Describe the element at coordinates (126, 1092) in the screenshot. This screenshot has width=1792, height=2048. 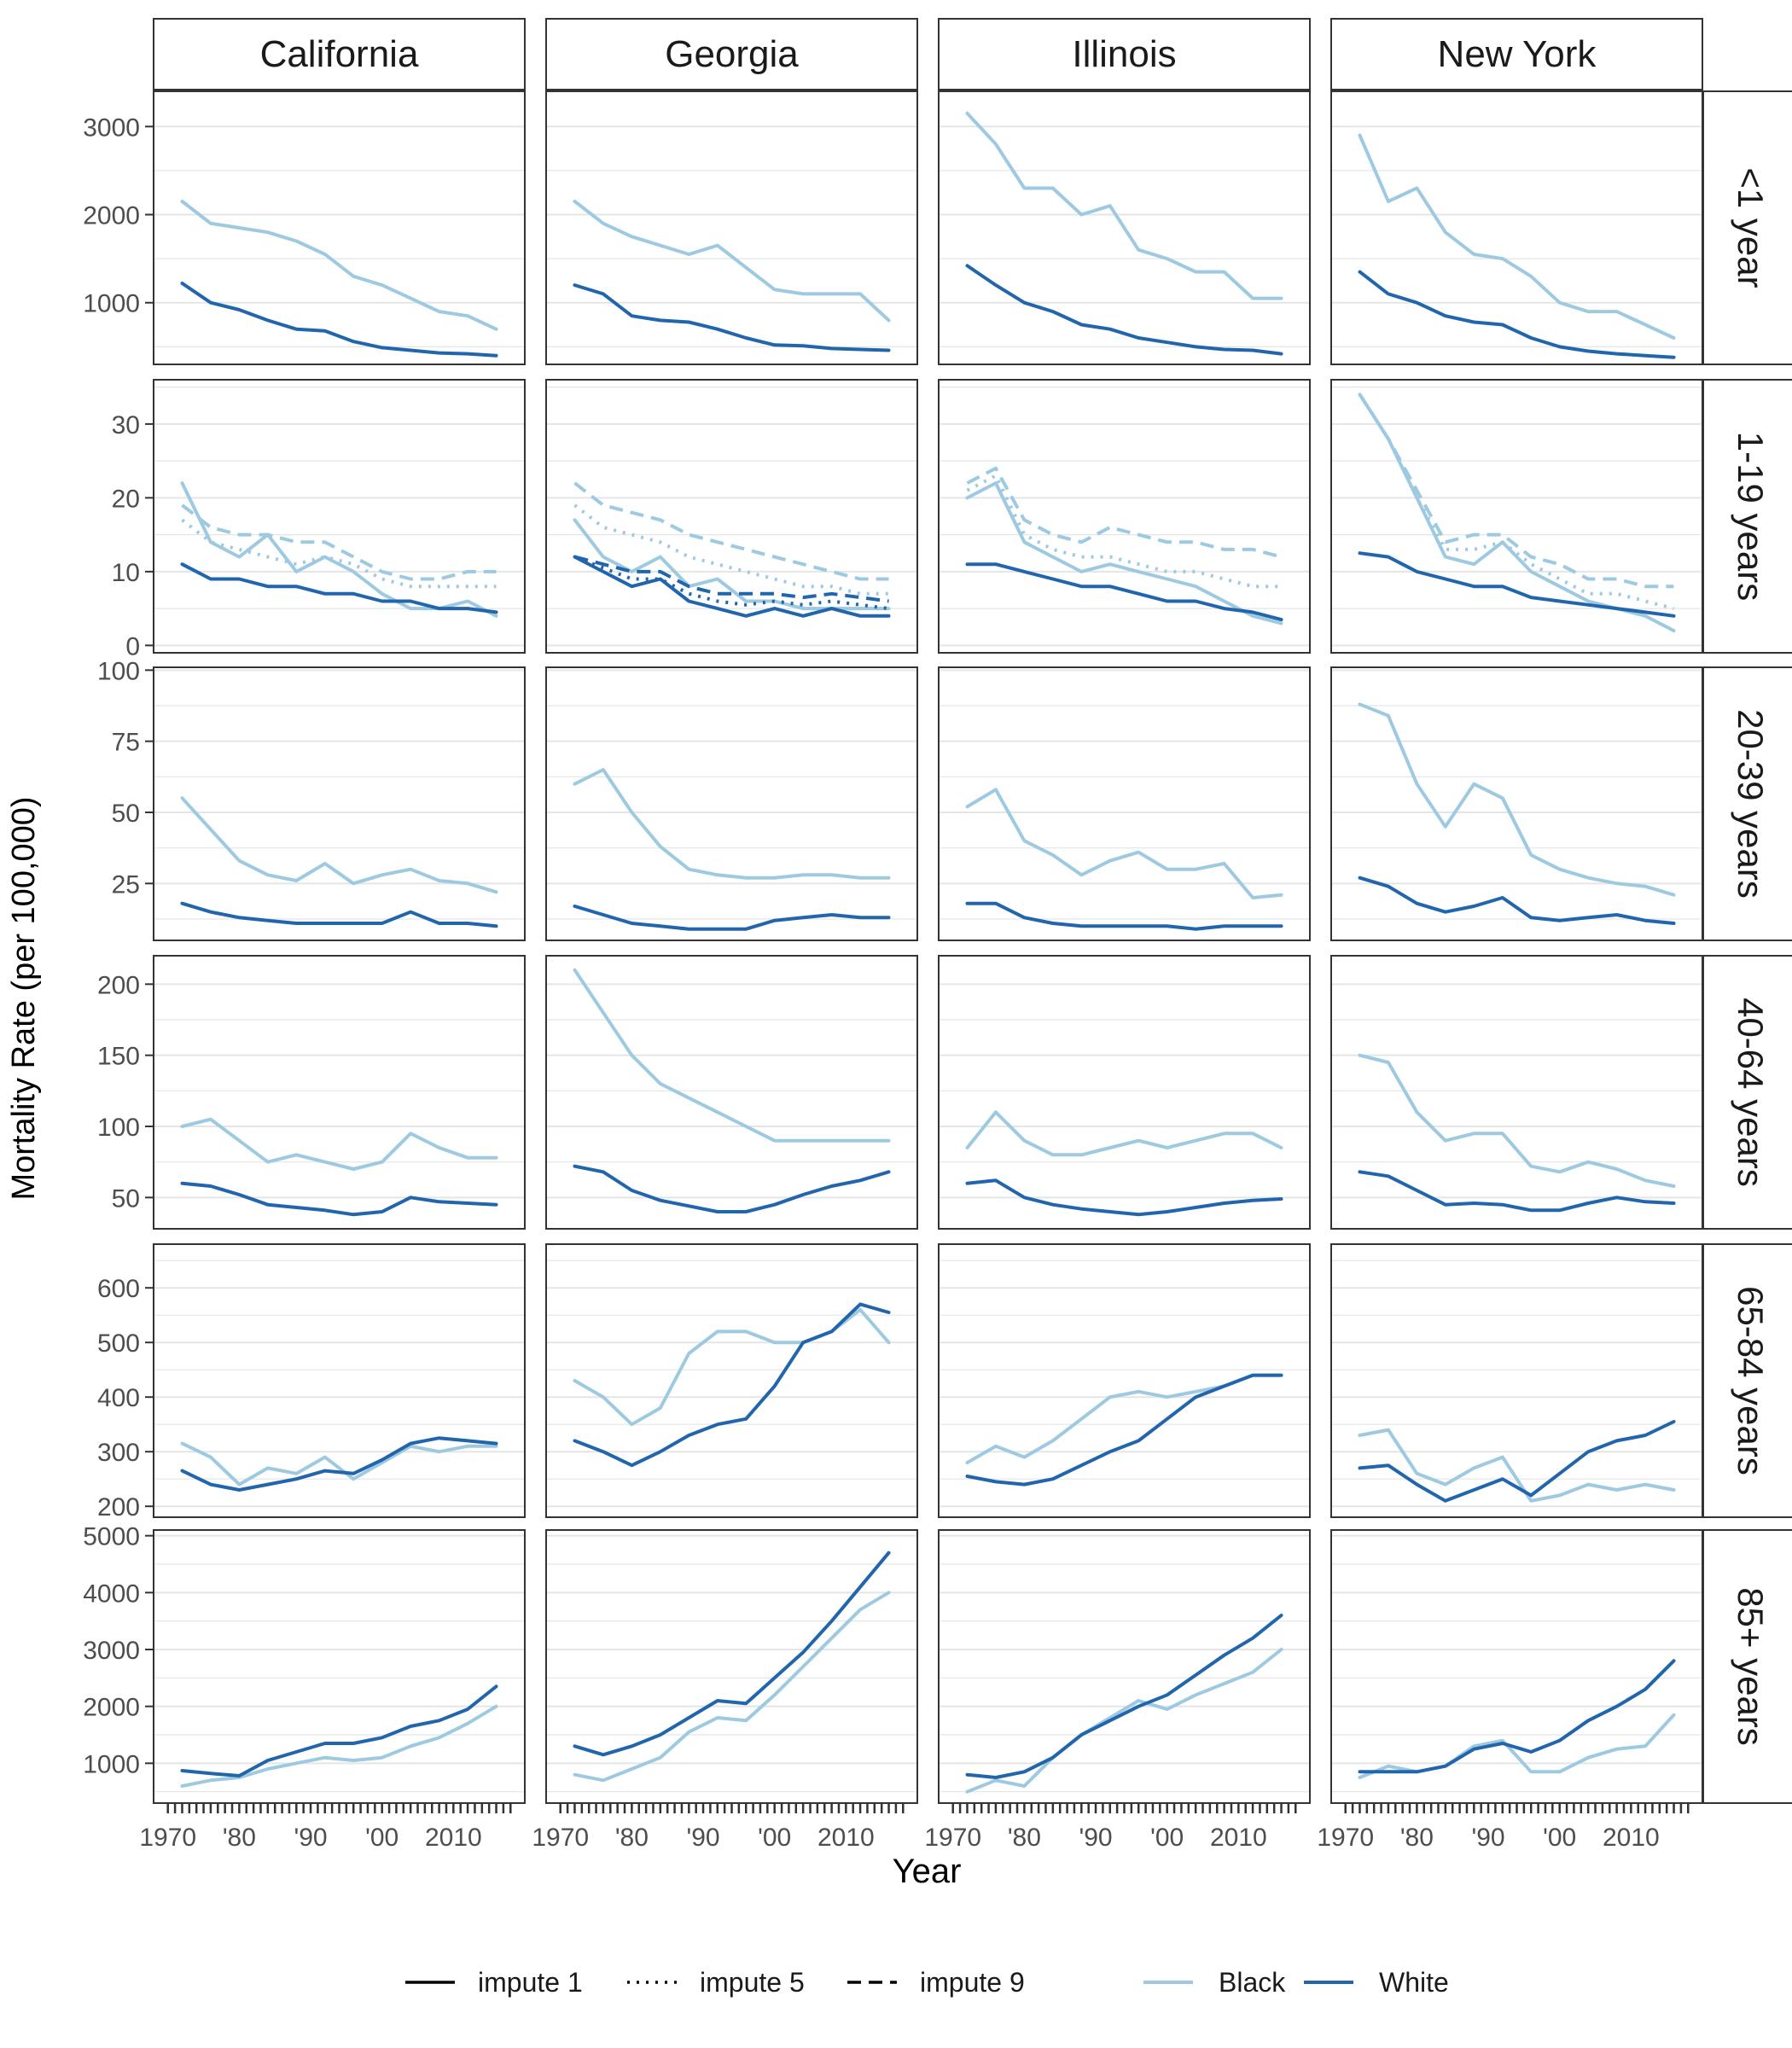
I see `y-axis-40-64-years: 50 100 150 200` at that location.